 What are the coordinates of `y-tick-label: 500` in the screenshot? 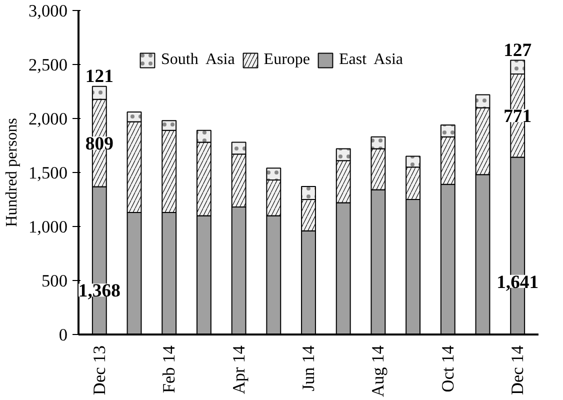 It's located at (55, 281).